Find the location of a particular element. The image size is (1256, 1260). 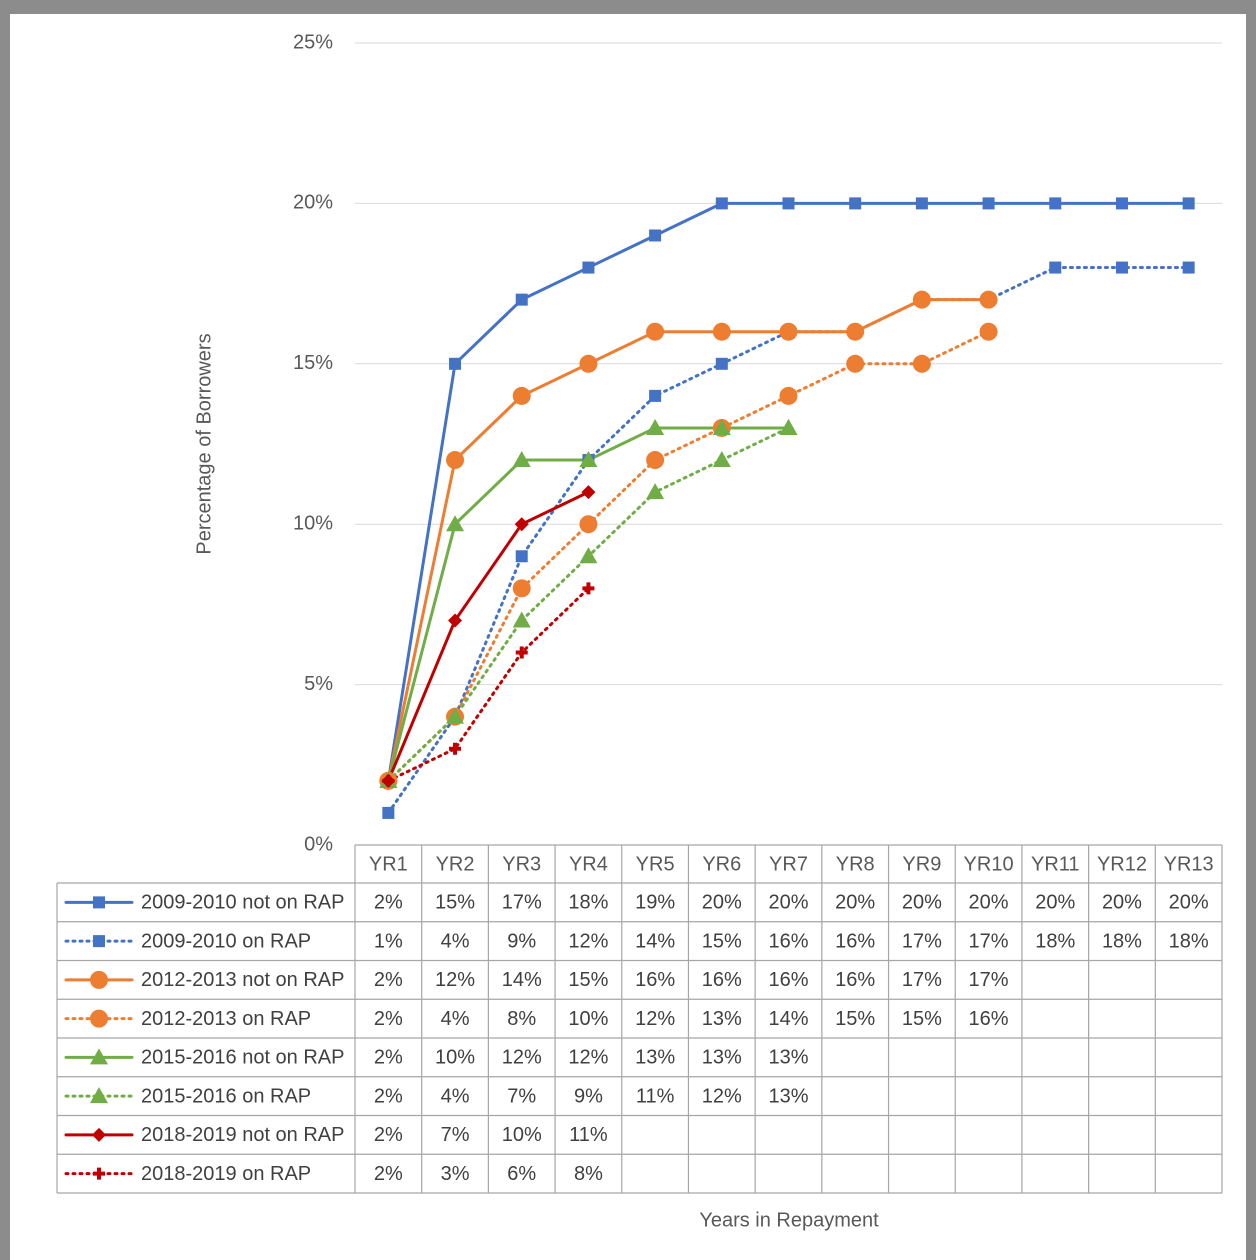

x-tick-label: YR4 is located at coordinates (588, 864).